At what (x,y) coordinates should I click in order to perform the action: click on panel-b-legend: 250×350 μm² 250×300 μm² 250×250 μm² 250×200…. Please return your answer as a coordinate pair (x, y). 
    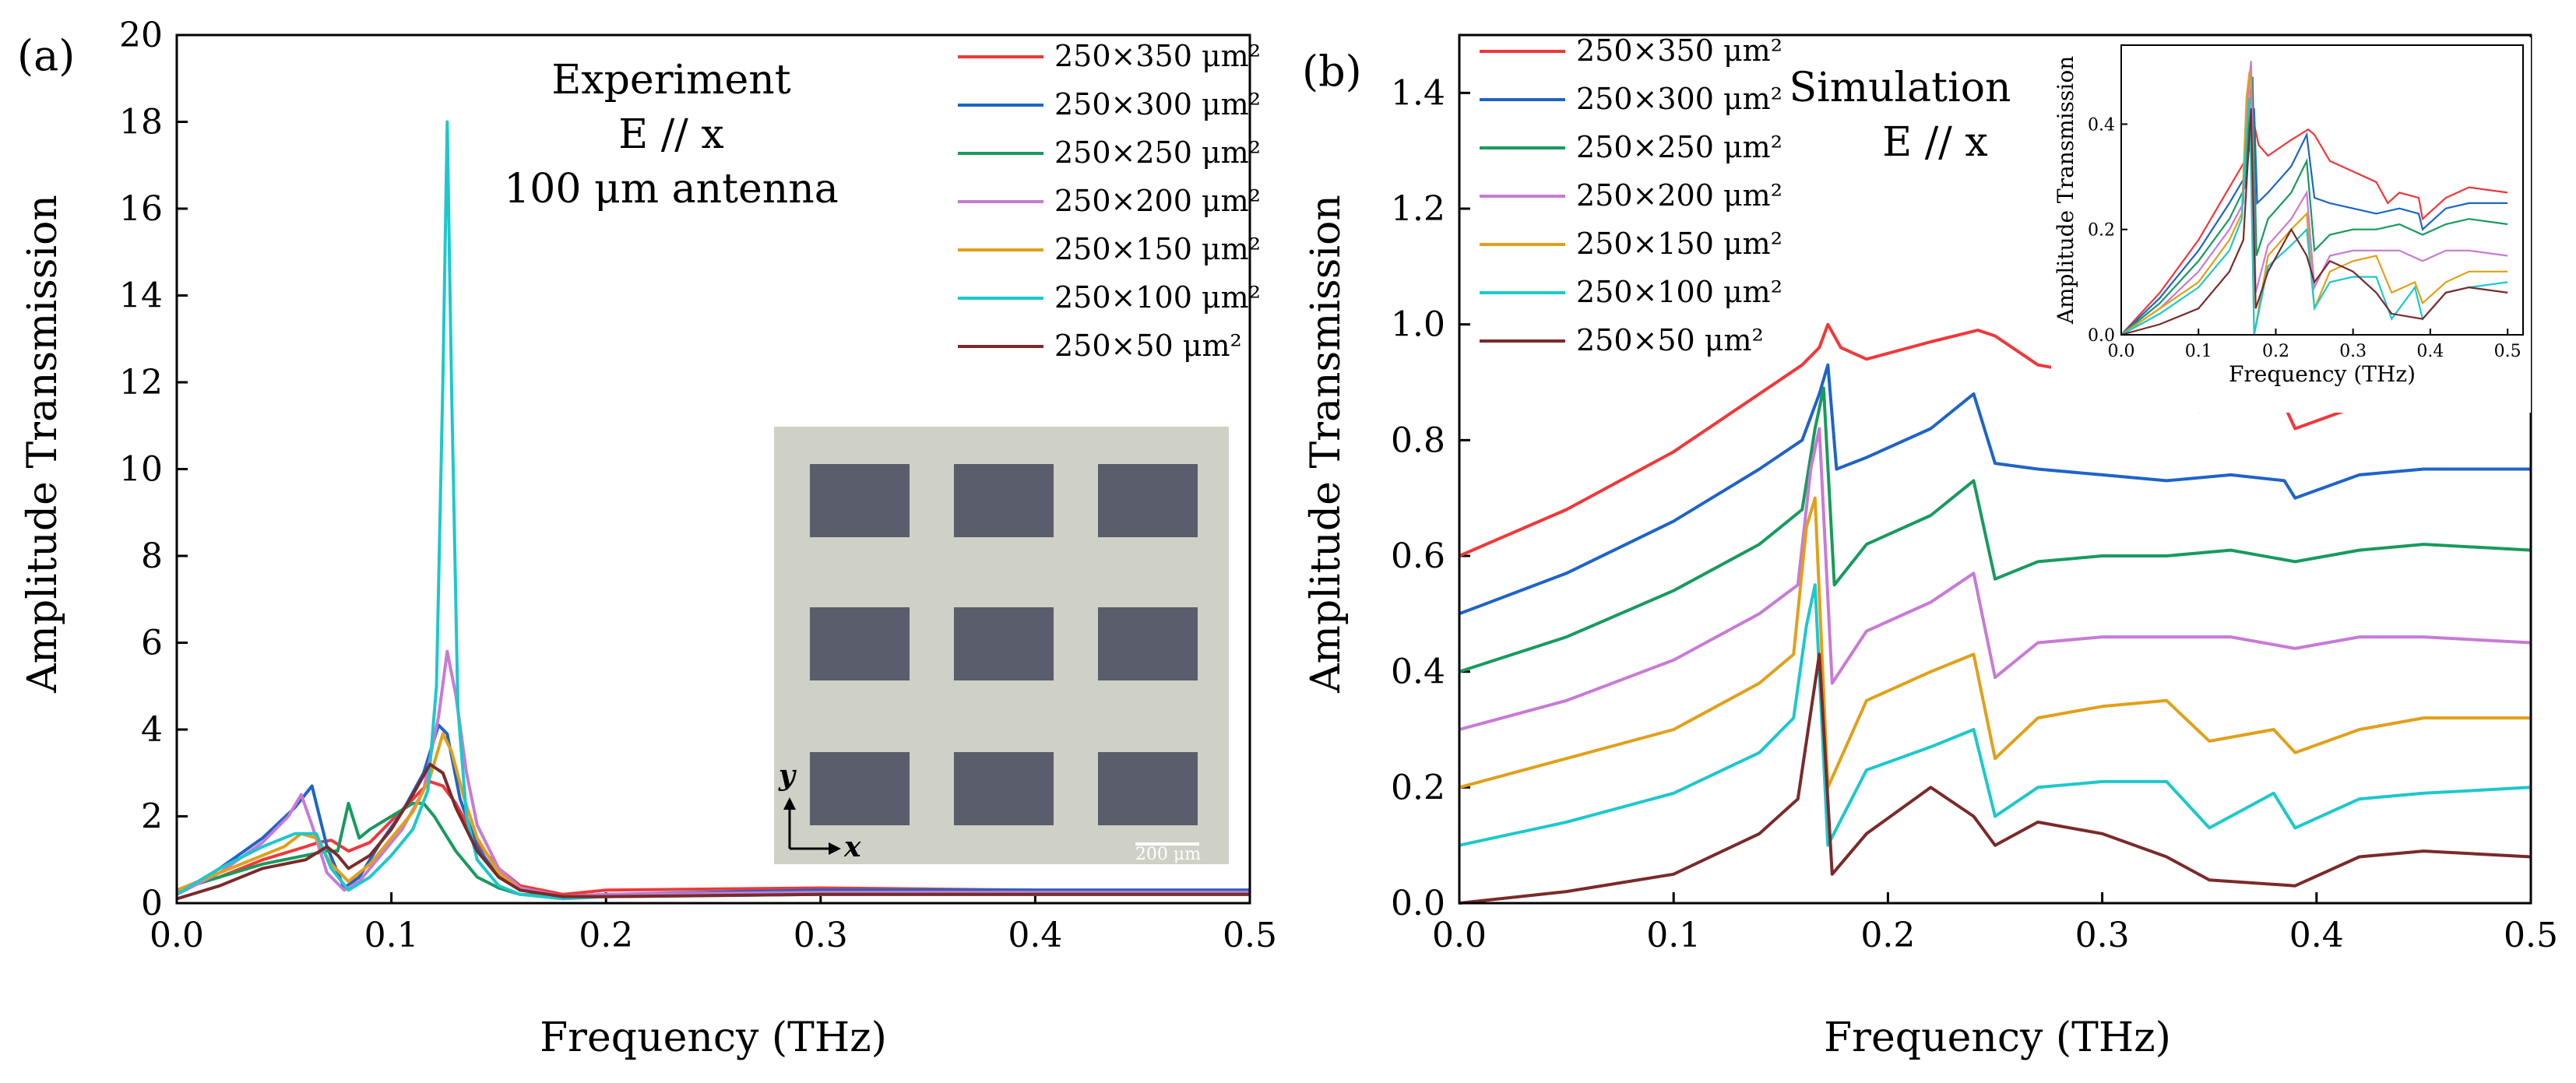
    Looking at the image, I should click on (1631, 195).